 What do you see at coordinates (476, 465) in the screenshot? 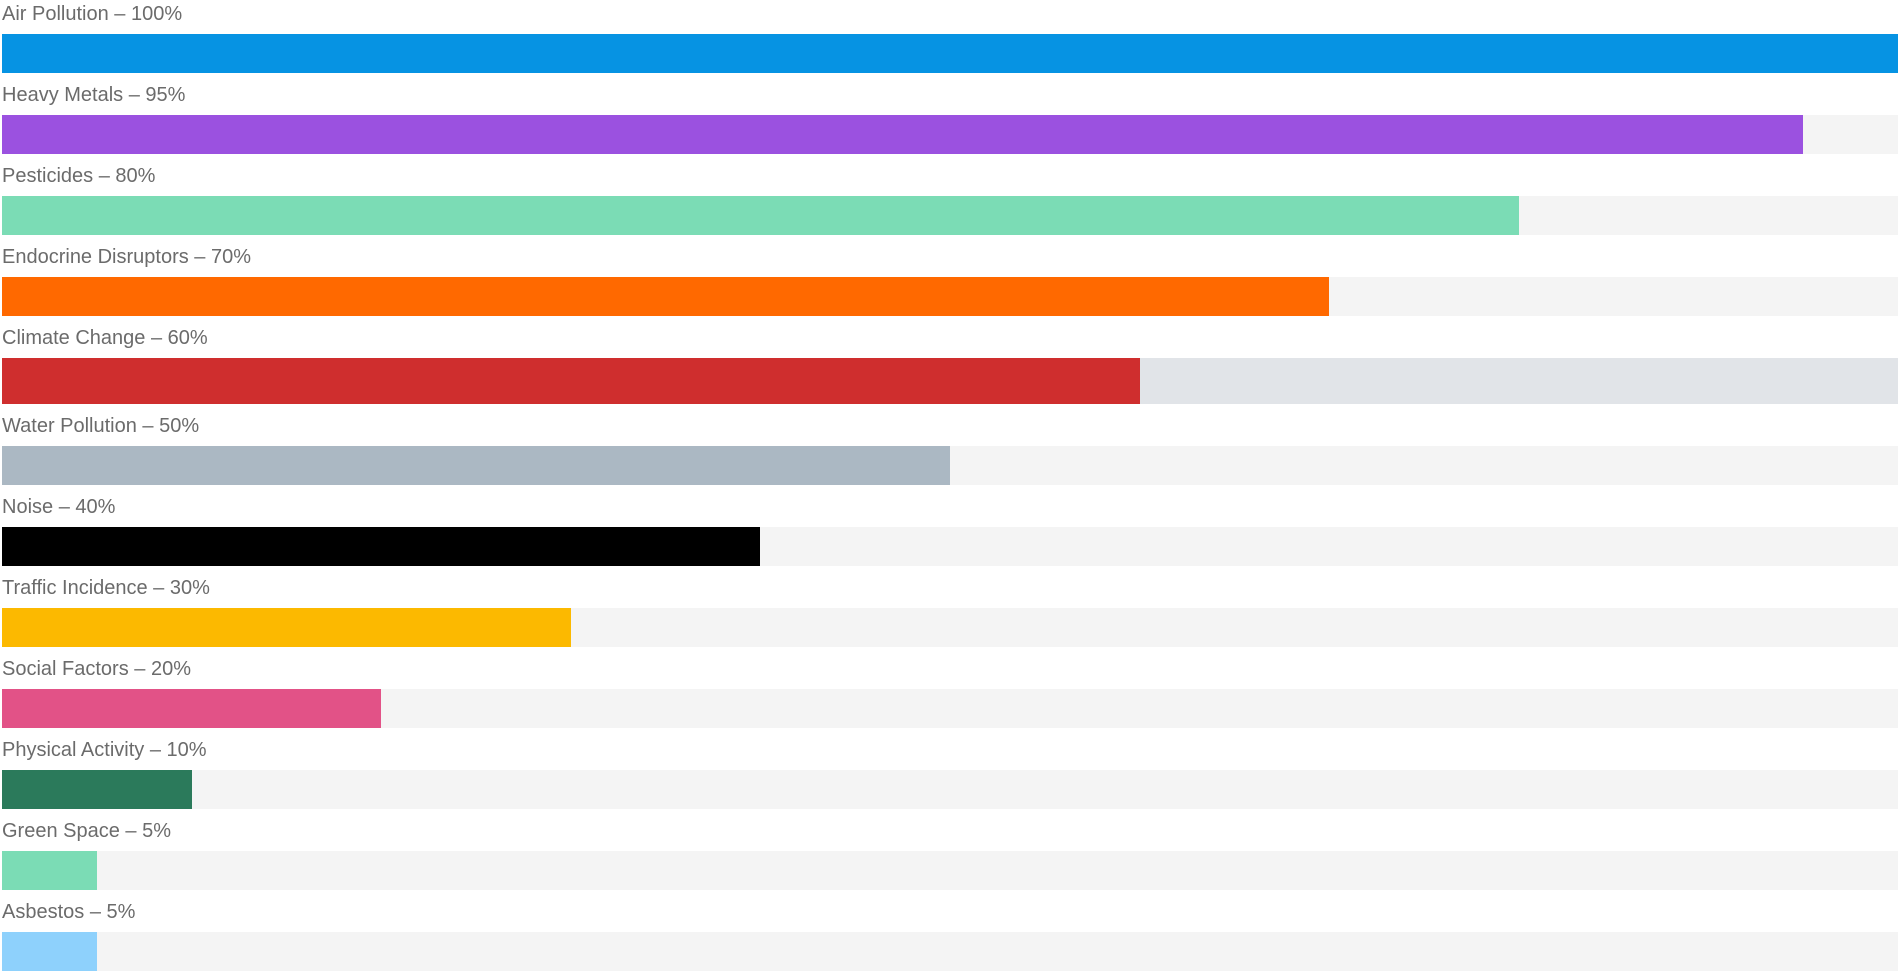
I see `bar-fill-water-pollution` at bounding box center [476, 465].